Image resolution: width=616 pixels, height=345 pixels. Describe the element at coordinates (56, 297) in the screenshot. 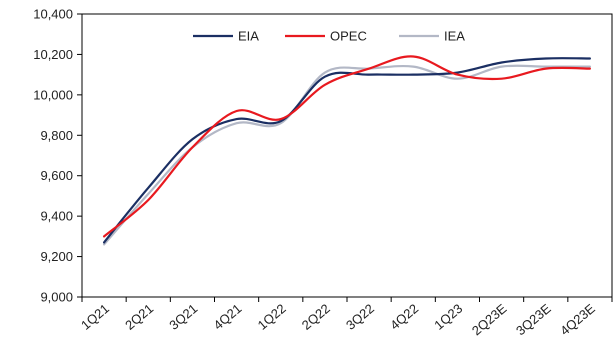

I see `y-tick-label: 9,000` at that location.